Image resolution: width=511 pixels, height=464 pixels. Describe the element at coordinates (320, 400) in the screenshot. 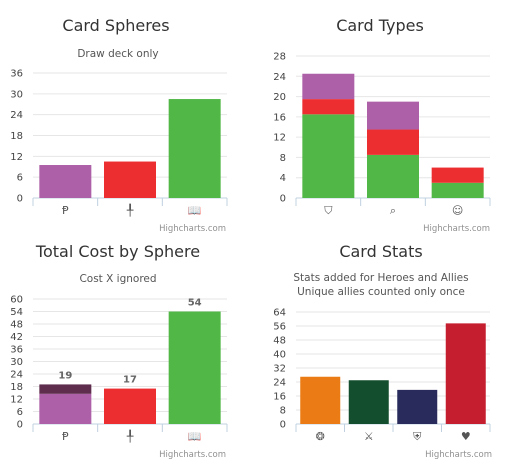

I see `bar-willpower` at that location.